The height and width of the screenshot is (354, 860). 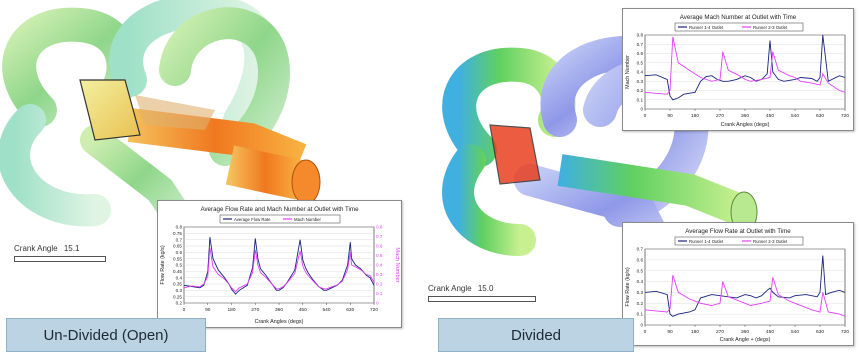 What do you see at coordinates (377, 303) in the screenshot?
I see `y2-tick-label: 0` at bounding box center [377, 303].